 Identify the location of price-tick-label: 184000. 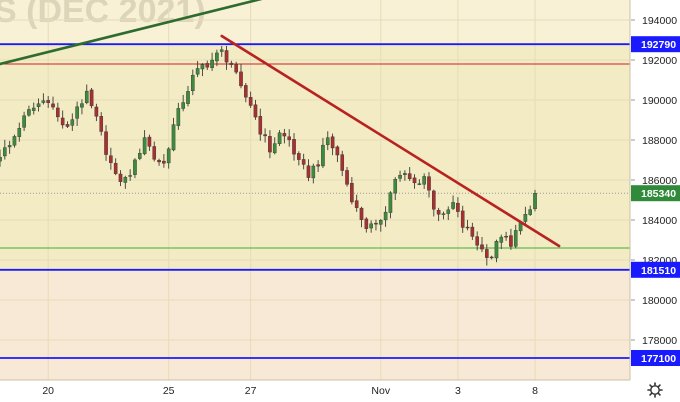
(659, 221).